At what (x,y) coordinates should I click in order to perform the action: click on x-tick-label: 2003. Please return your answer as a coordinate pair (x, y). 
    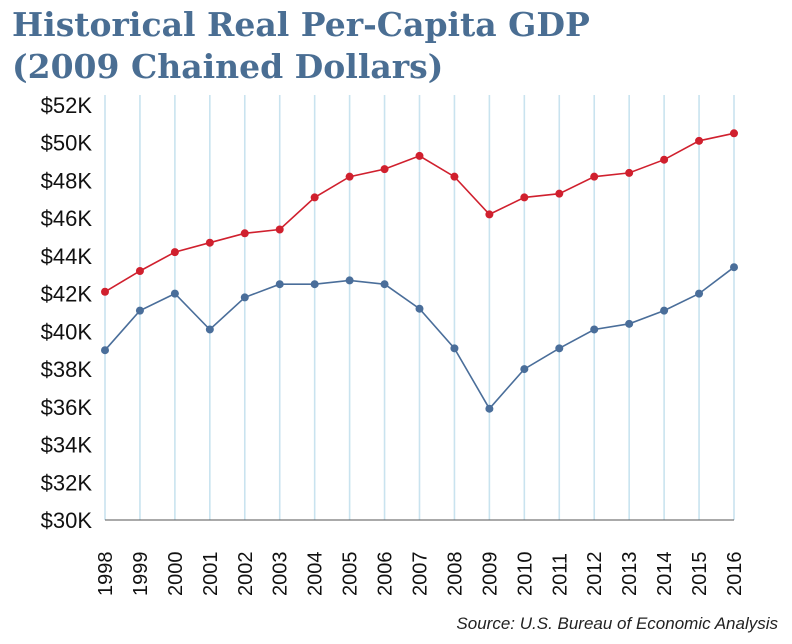
    Looking at the image, I should click on (281, 574).